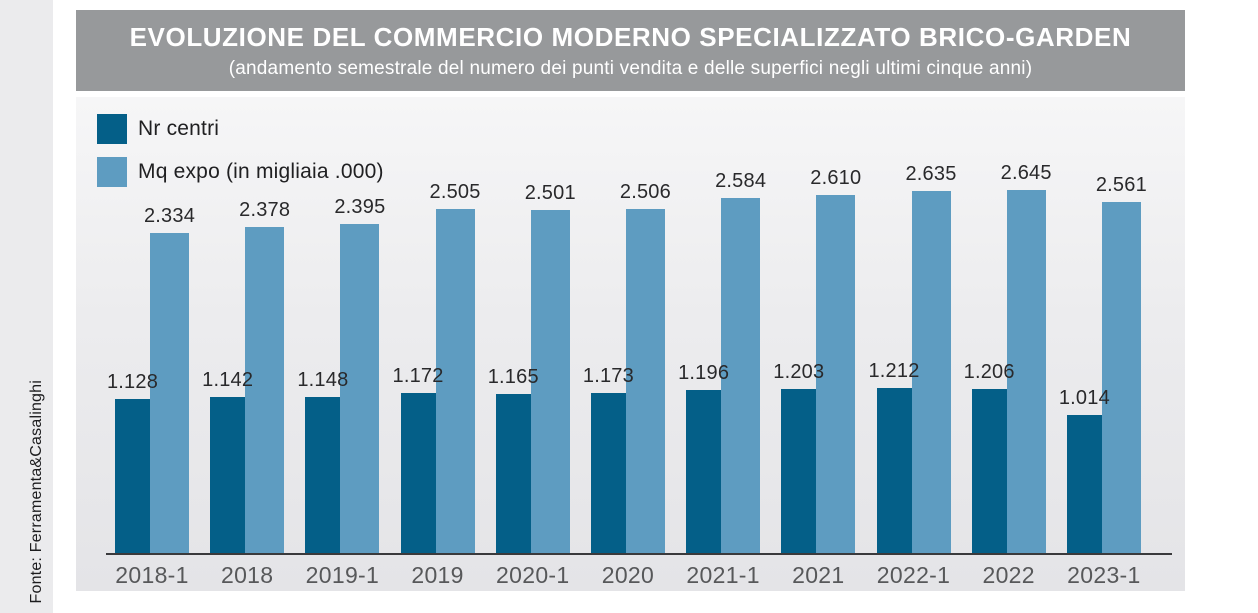 This screenshot has height=613, width=1258. Describe the element at coordinates (1026, 173) in the screenshot. I see `value-label: 2.645` at that location.